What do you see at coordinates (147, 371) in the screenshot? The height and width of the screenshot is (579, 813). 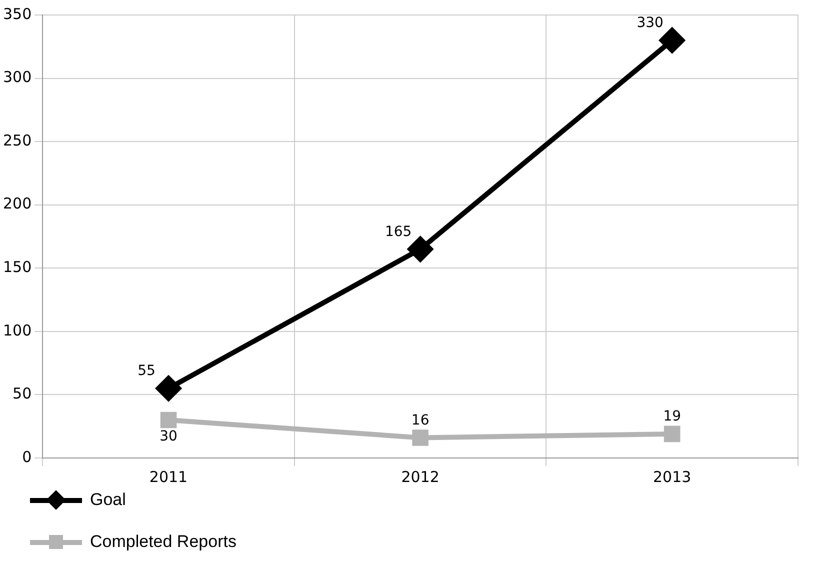 I see `data-label: 55` at bounding box center [147, 371].